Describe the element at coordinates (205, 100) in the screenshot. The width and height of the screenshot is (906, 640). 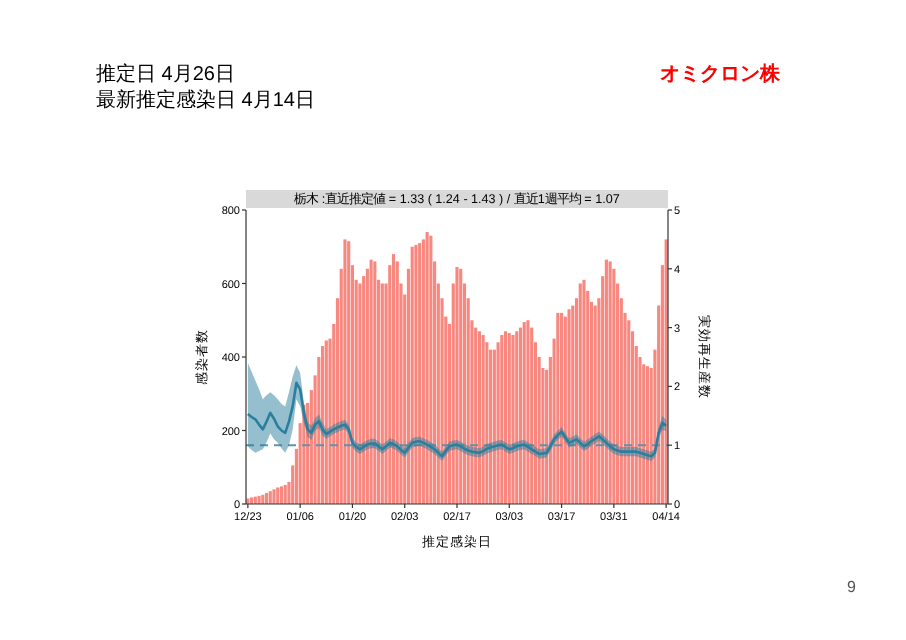
I see `text: 最新推定感染日 4月14日` at that location.